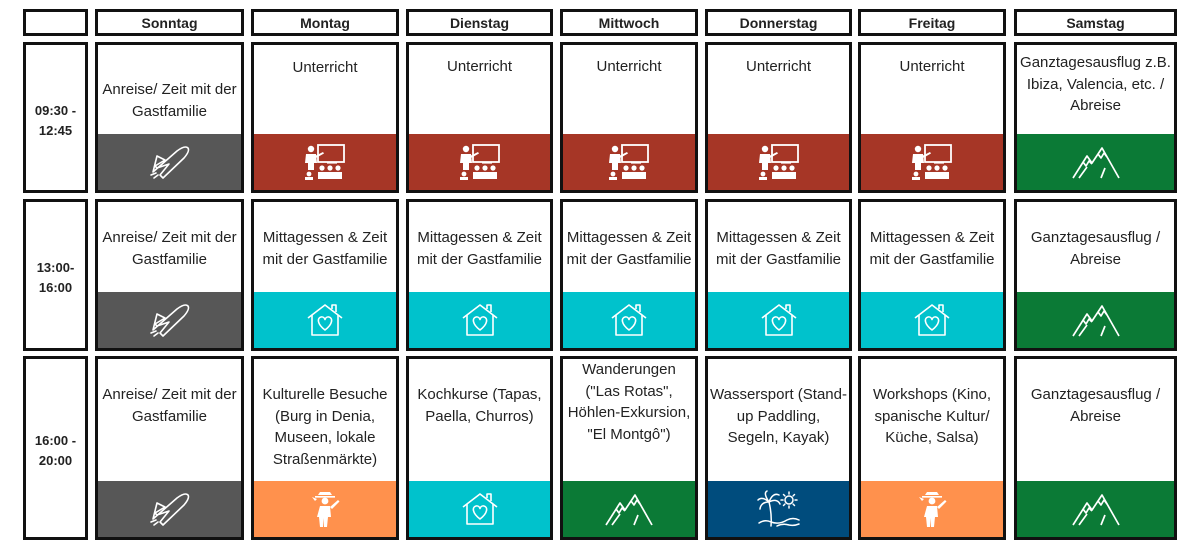  What do you see at coordinates (629, 117) in the screenshot?
I see `schedule-cell-morning-wednesday: Unterricht` at bounding box center [629, 117].